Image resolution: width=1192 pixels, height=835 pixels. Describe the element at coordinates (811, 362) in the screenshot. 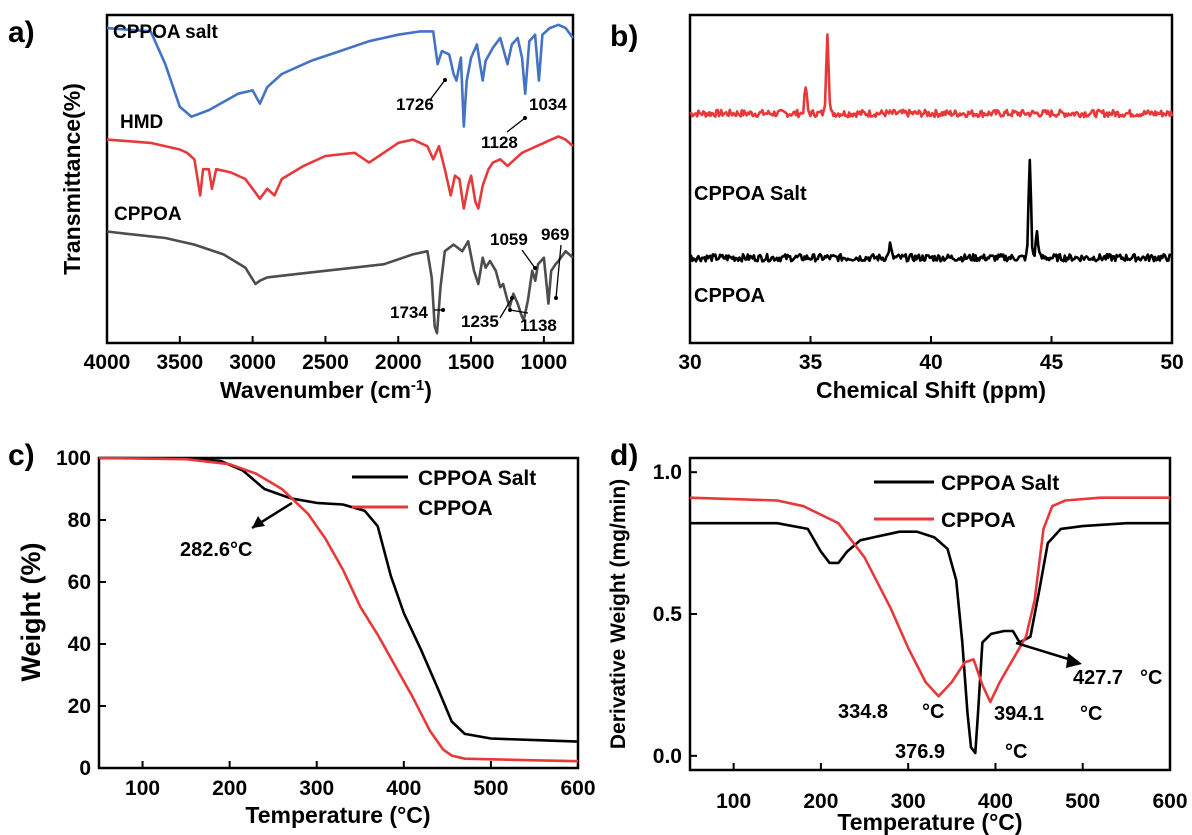

I see `x-tick-label-b: 35` at that location.